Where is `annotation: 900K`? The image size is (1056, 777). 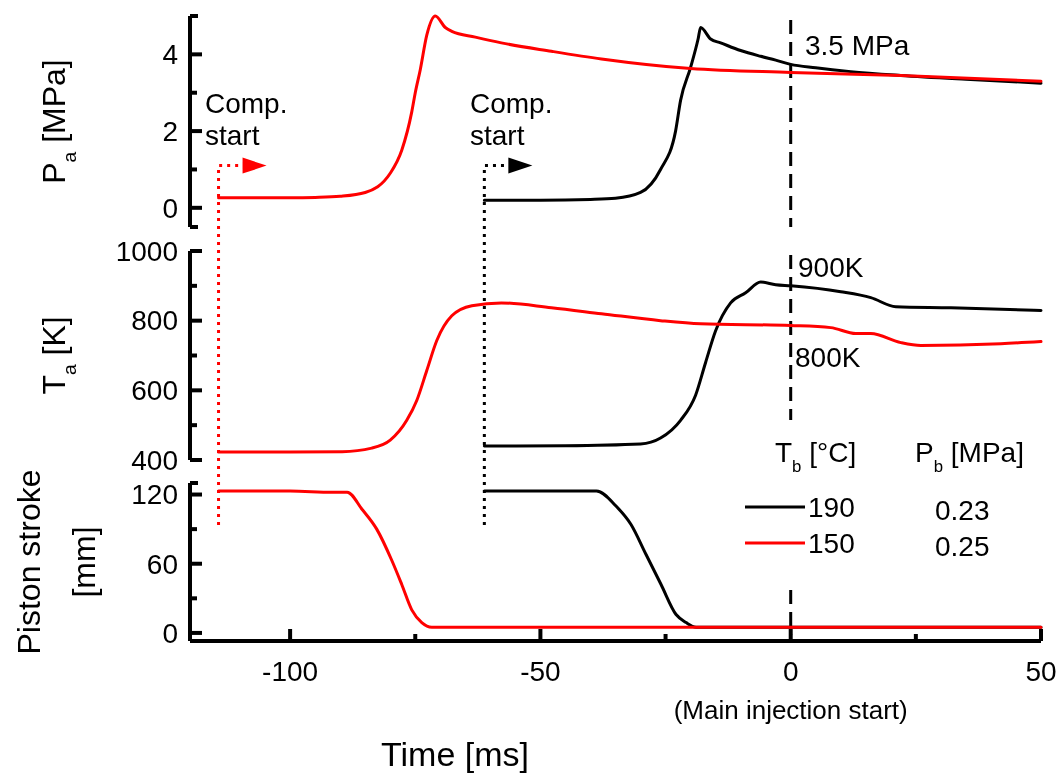 annotation: 900K is located at coordinates (831, 267).